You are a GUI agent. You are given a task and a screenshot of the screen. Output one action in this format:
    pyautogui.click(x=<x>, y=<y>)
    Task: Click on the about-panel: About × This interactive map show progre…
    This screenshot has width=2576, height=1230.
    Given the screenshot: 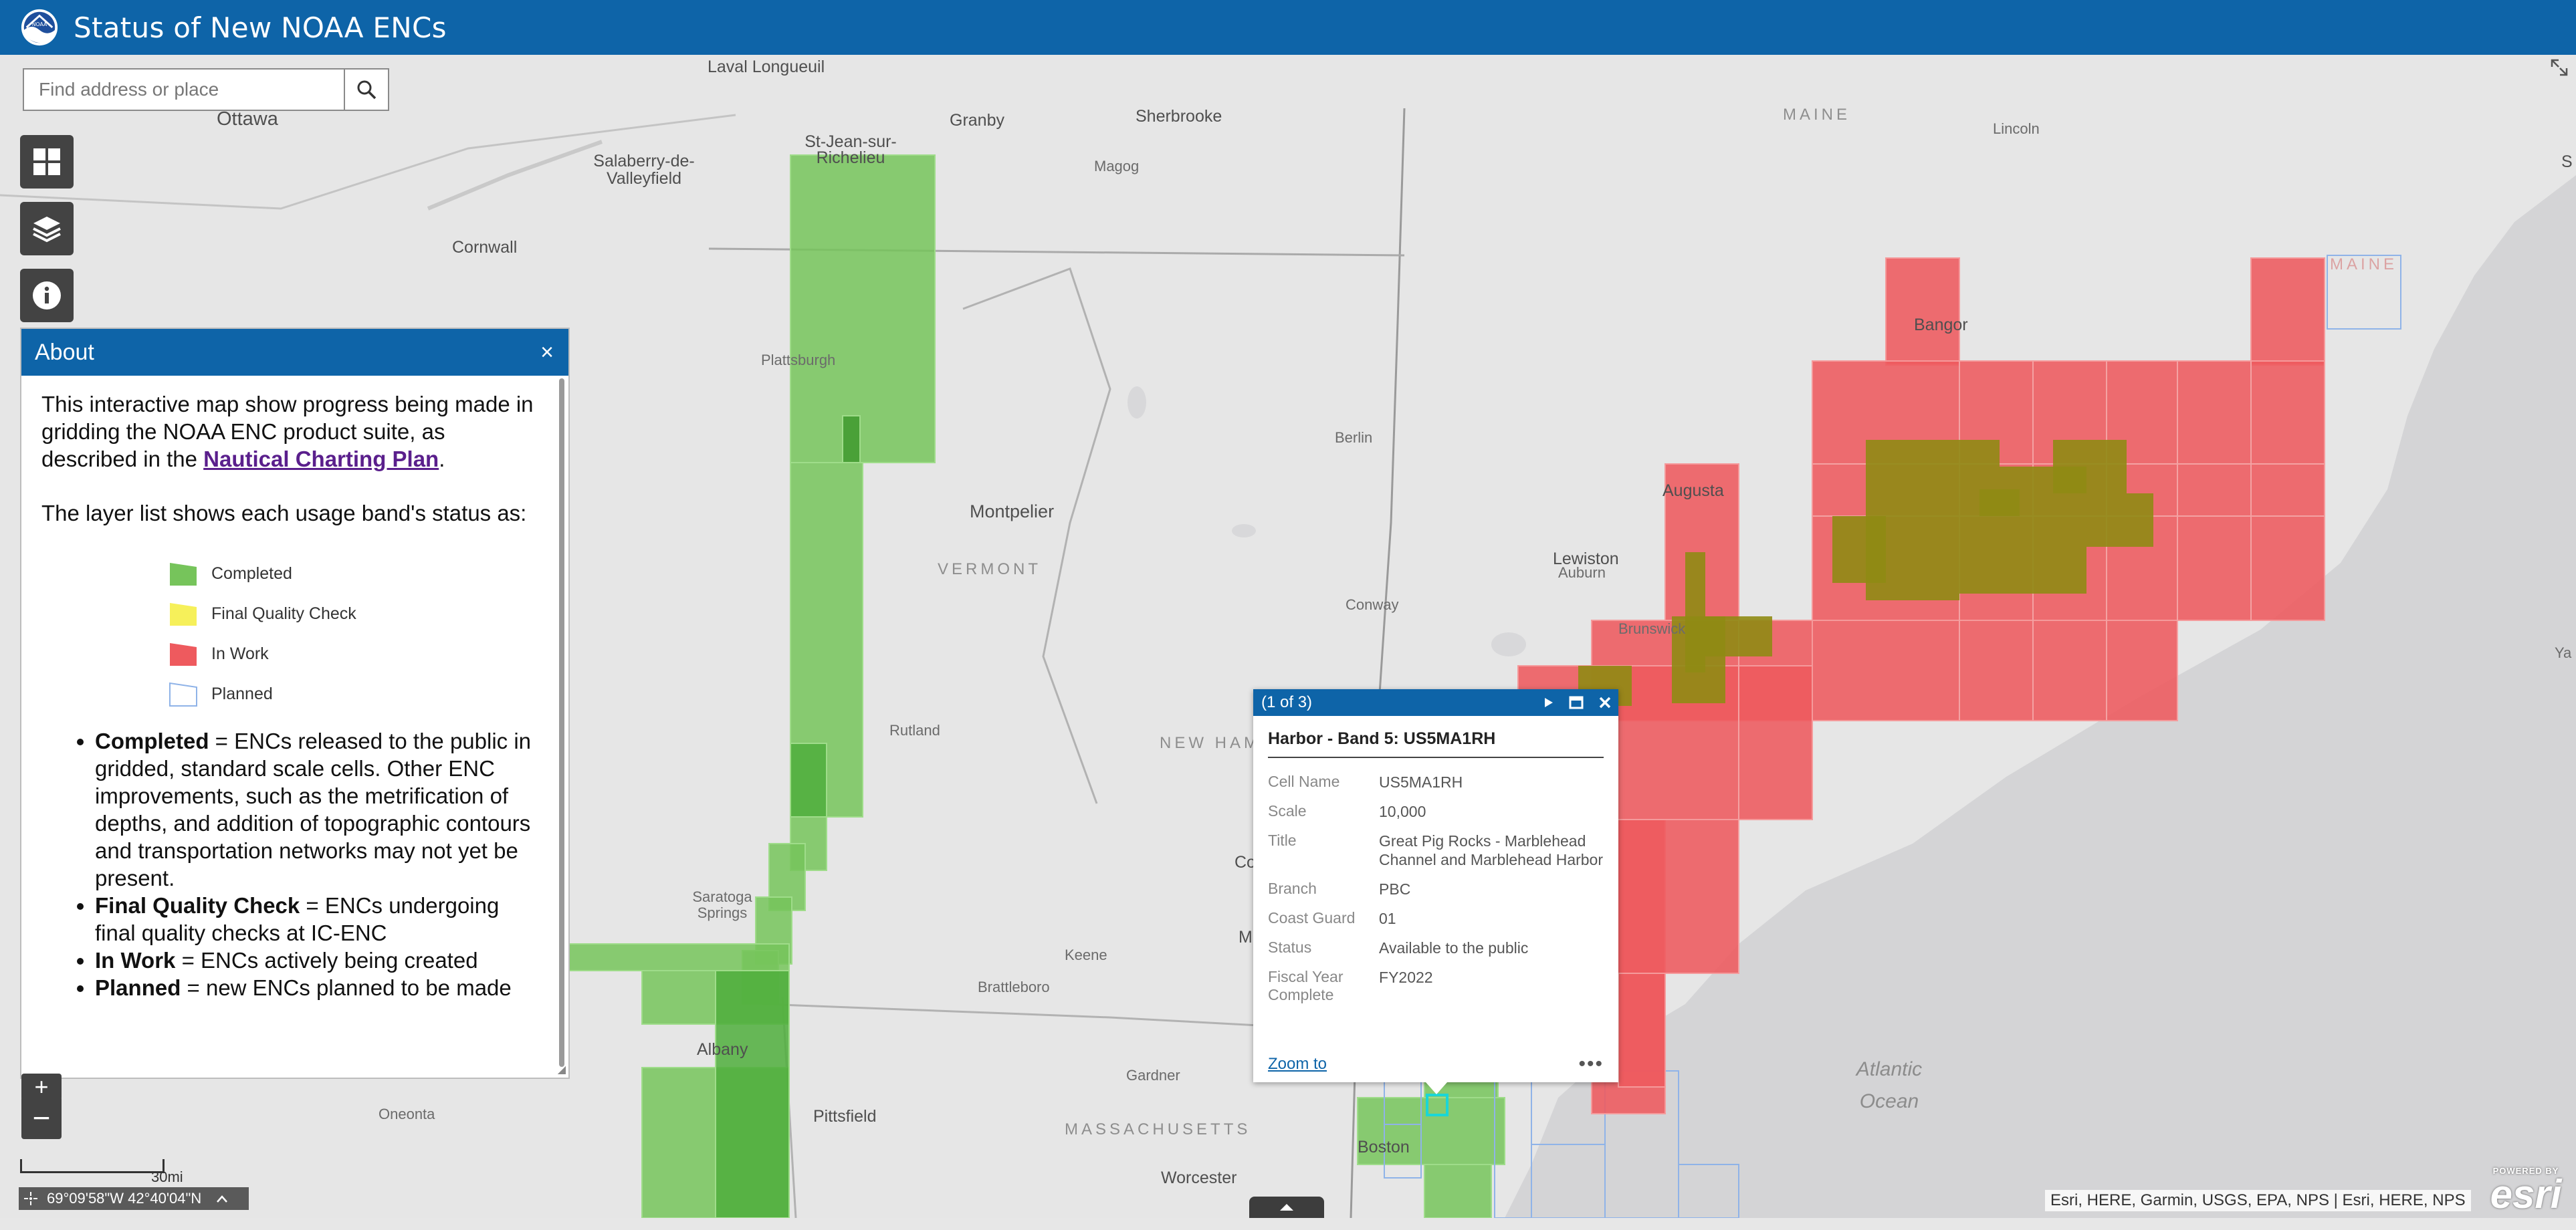 What is the action you would take?
    pyautogui.click(x=295, y=703)
    